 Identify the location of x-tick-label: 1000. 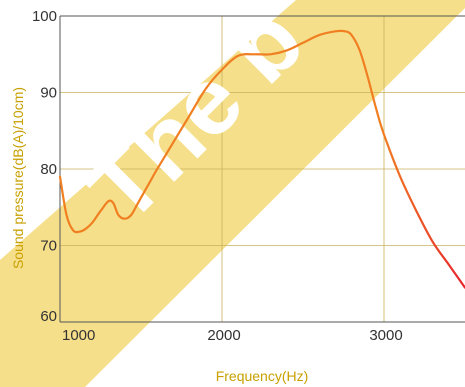
(78, 335).